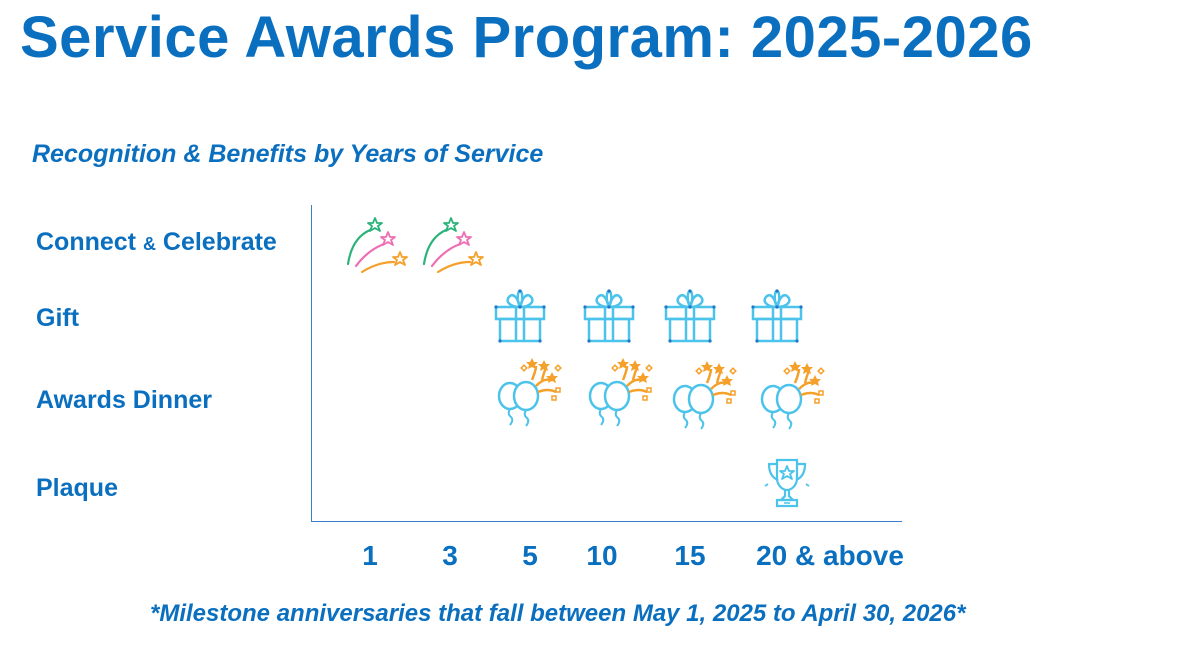  Describe the element at coordinates (149, 244) in the screenshot. I see `row-label-amp: &` at that location.